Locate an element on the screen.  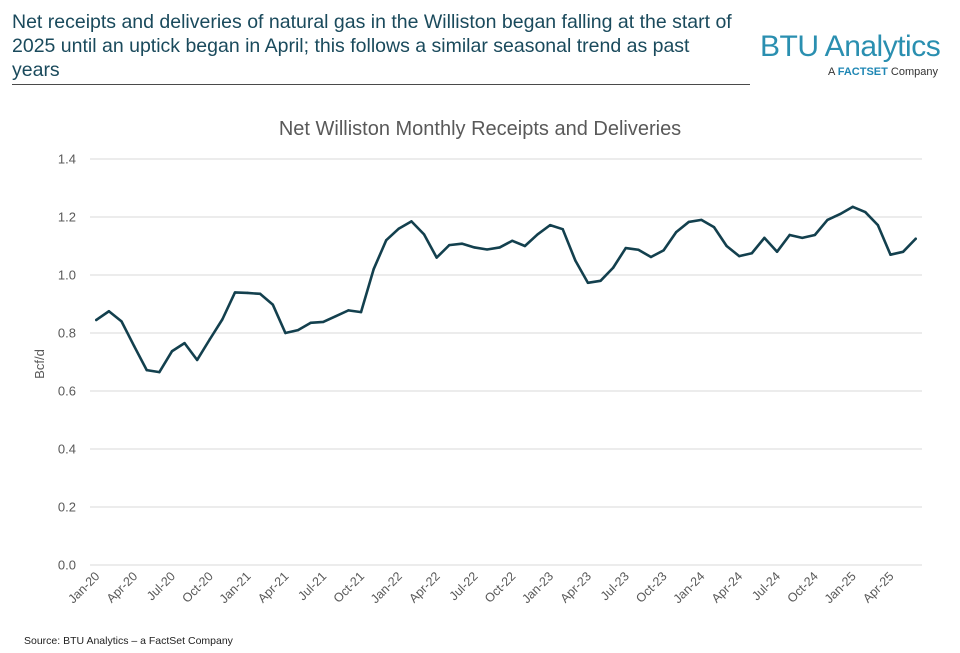
x-tick-label: Jan-24 is located at coordinates (689, 587).